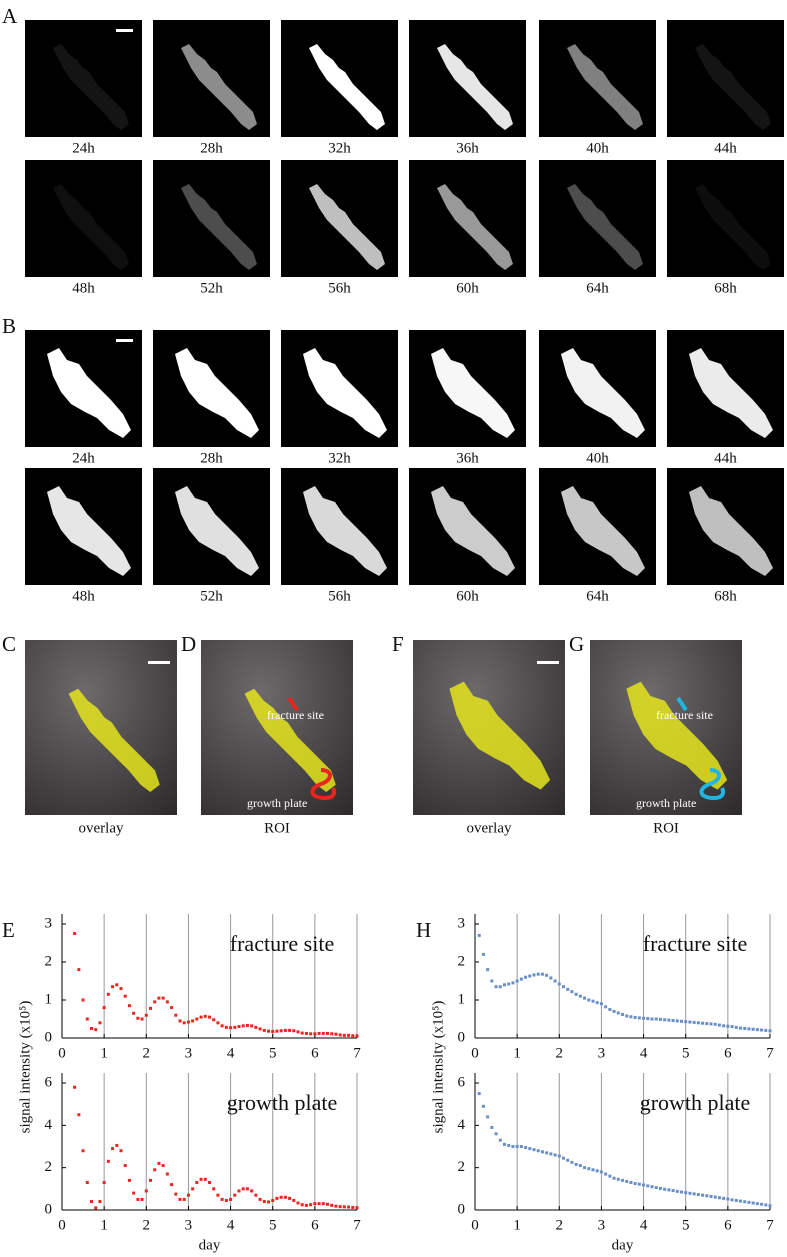 Image resolution: width=787 pixels, height=1257 pixels. What do you see at coordinates (49, 923) in the screenshot?
I see `y-tick-label: 3` at bounding box center [49, 923].